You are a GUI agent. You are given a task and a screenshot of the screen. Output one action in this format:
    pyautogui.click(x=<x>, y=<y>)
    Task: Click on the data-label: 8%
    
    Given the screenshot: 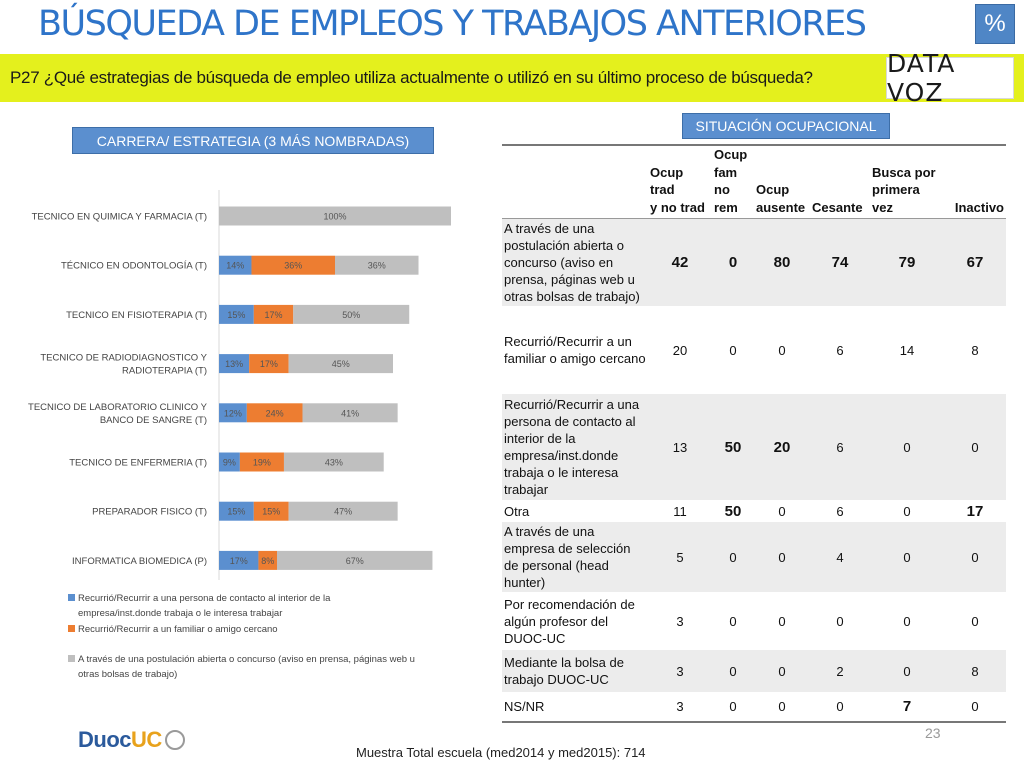 What is the action you would take?
    pyautogui.click(x=267, y=561)
    